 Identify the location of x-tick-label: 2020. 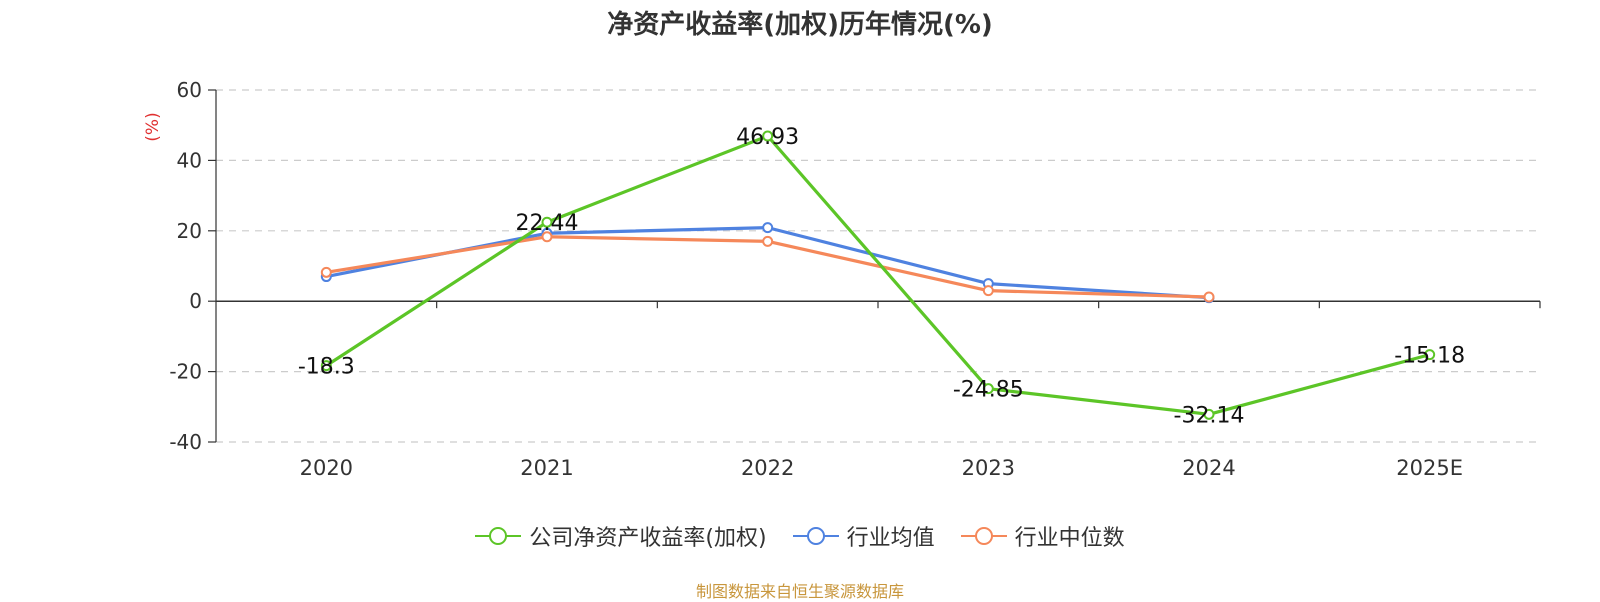
(326, 468).